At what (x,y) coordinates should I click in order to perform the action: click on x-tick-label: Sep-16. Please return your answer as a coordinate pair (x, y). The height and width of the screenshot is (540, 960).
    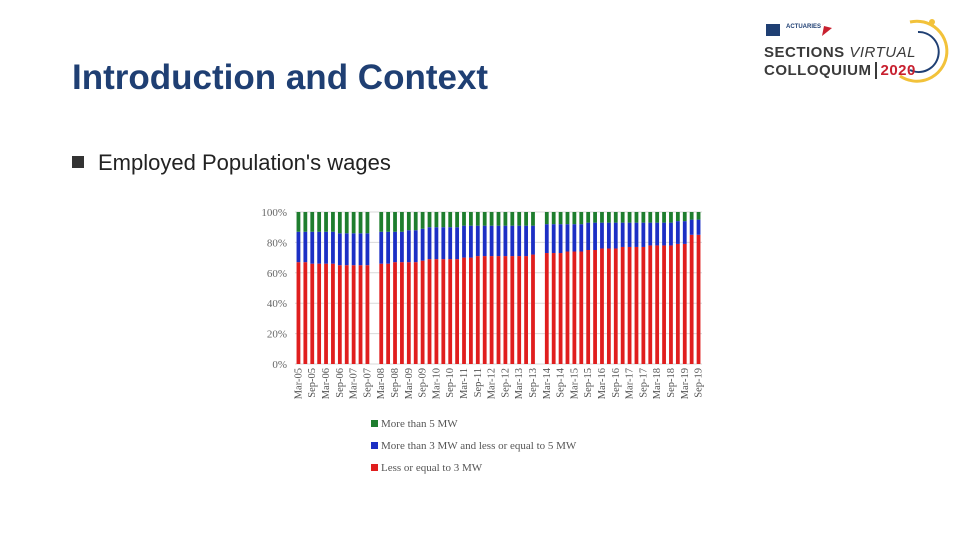
    Looking at the image, I should click on (616, 383).